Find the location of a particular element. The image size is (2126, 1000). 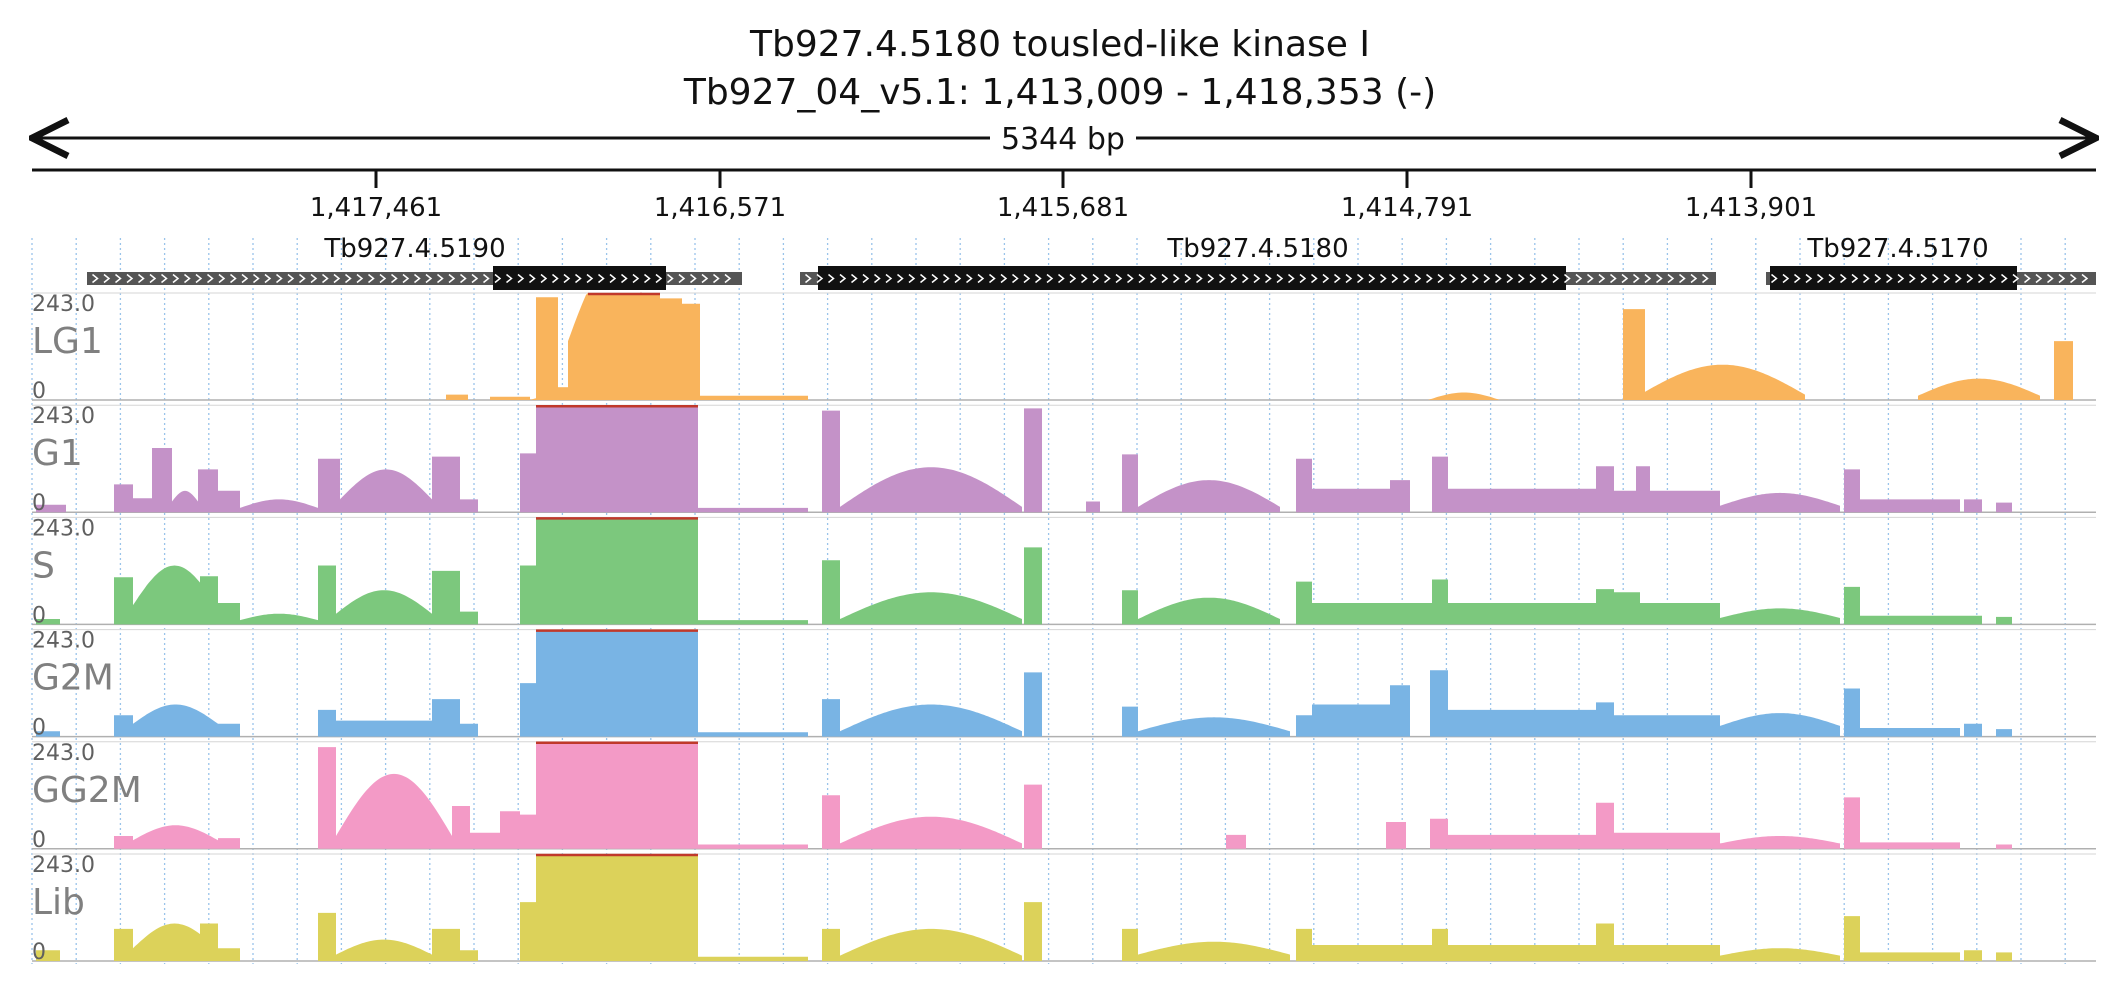

track-name-label: G1 is located at coordinates (57, 453).